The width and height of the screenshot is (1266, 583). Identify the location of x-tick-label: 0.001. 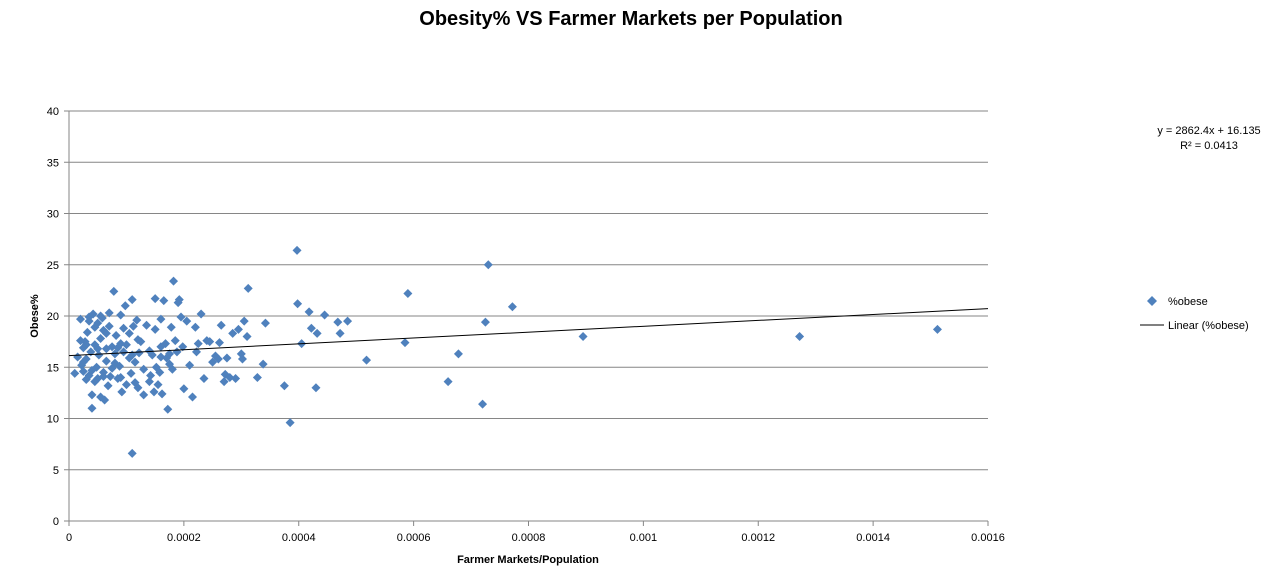
(644, 538).